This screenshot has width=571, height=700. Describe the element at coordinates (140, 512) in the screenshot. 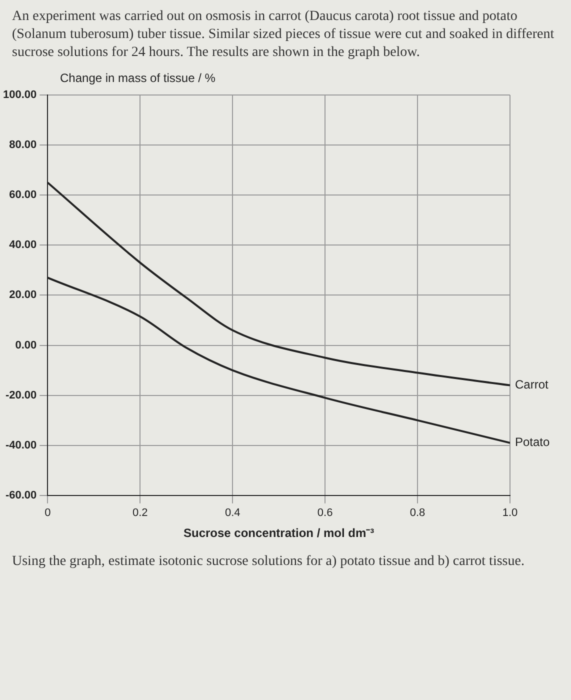

I see `x-tick-label: 0.2` at that location.